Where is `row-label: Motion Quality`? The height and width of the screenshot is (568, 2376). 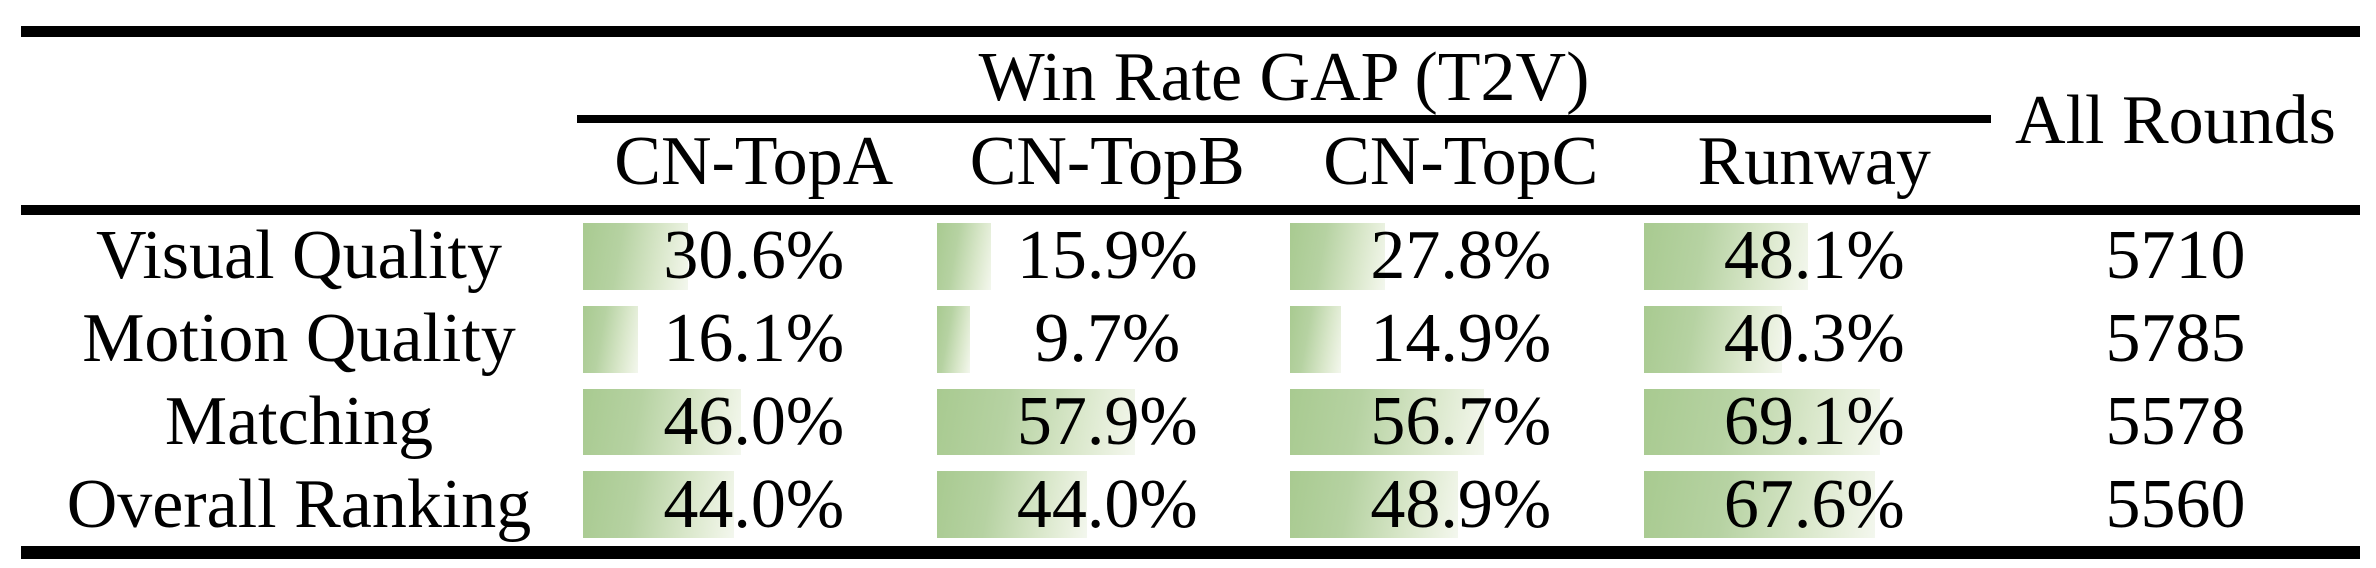 row-label: Motion Quality is located at coordinates (299, 339).